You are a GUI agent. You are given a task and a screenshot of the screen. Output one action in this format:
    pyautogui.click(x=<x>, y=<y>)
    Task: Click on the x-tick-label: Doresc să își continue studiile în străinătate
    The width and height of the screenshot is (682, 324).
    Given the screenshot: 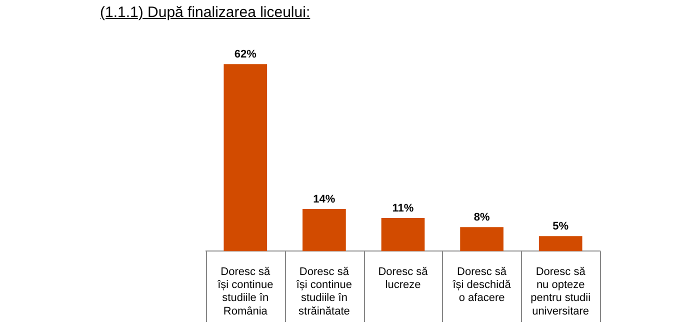 What is the action you would take?
    pyautogui.click(x=323, y=292)
    